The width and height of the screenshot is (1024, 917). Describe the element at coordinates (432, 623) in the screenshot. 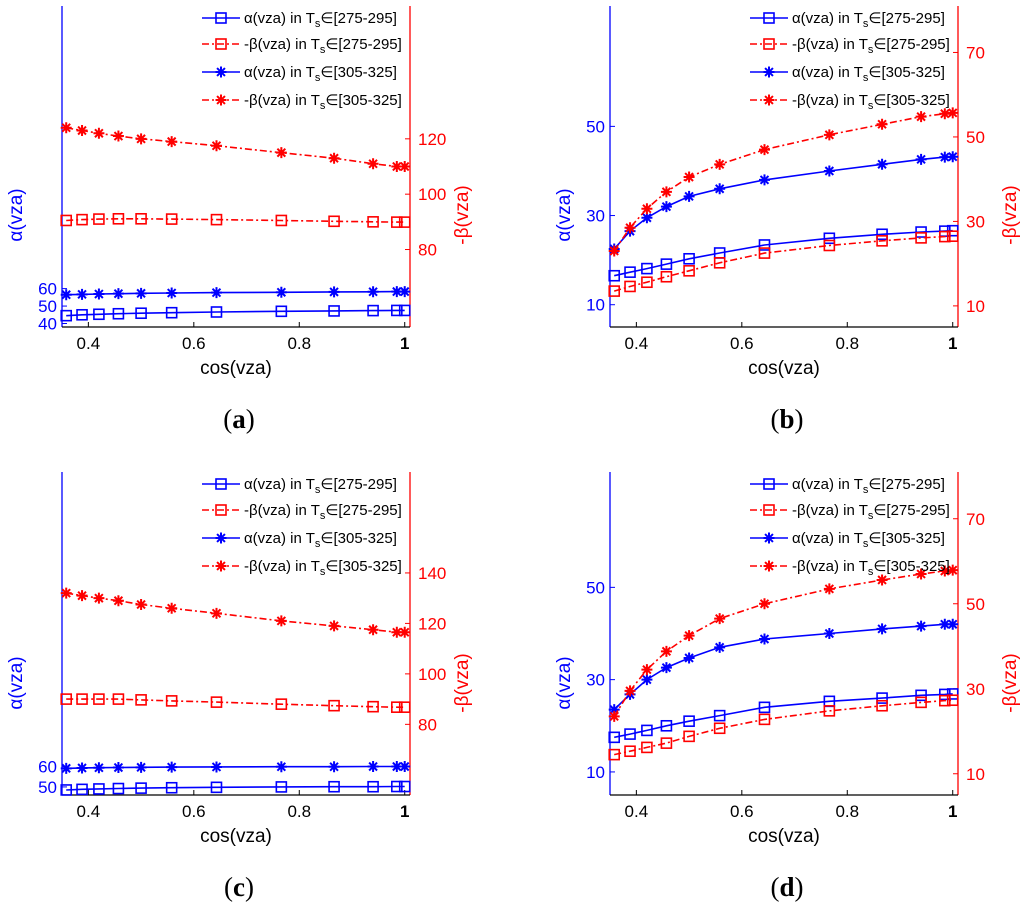

I see `y-right-tick-label: 120` at that location.